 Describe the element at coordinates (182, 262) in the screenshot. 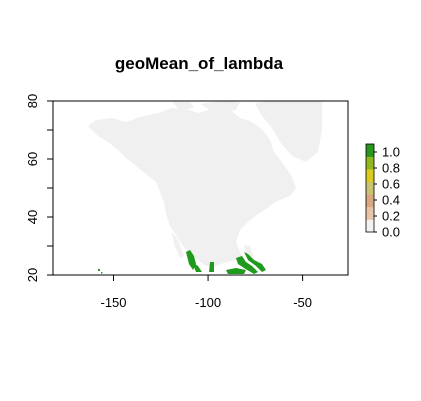

I see `raster-cells` at that location.